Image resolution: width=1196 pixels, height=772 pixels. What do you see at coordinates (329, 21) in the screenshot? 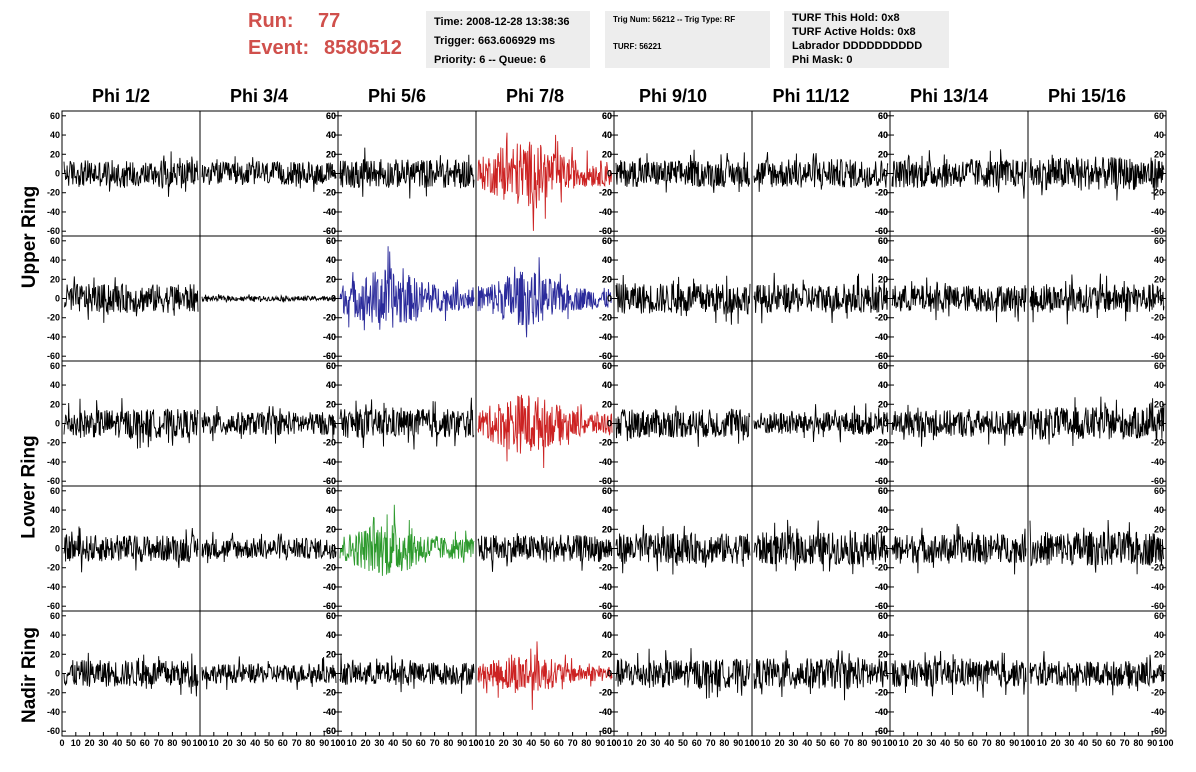
I see `run-value: 77` at bounding box center [329, 21].